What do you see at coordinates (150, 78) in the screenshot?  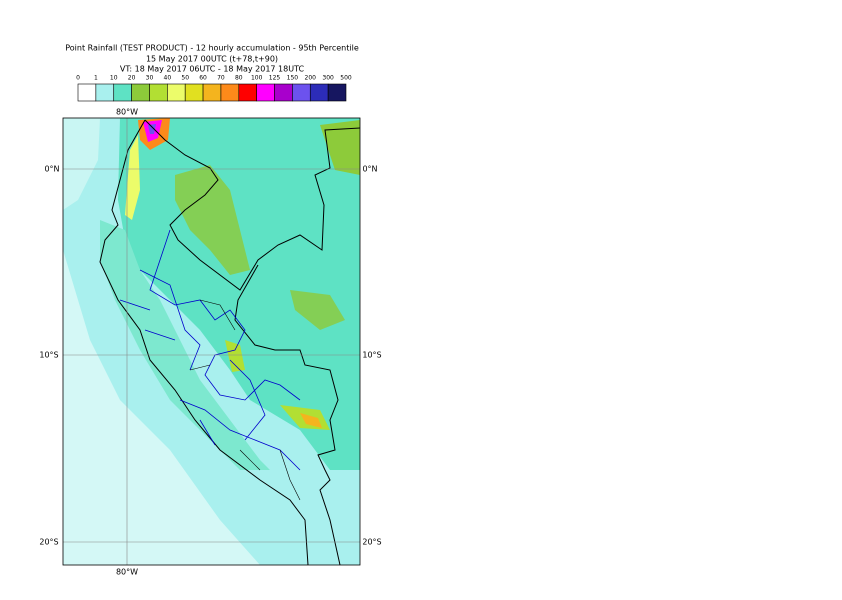 I see `colorbar-label: 30` at bounding box center [150, 78].